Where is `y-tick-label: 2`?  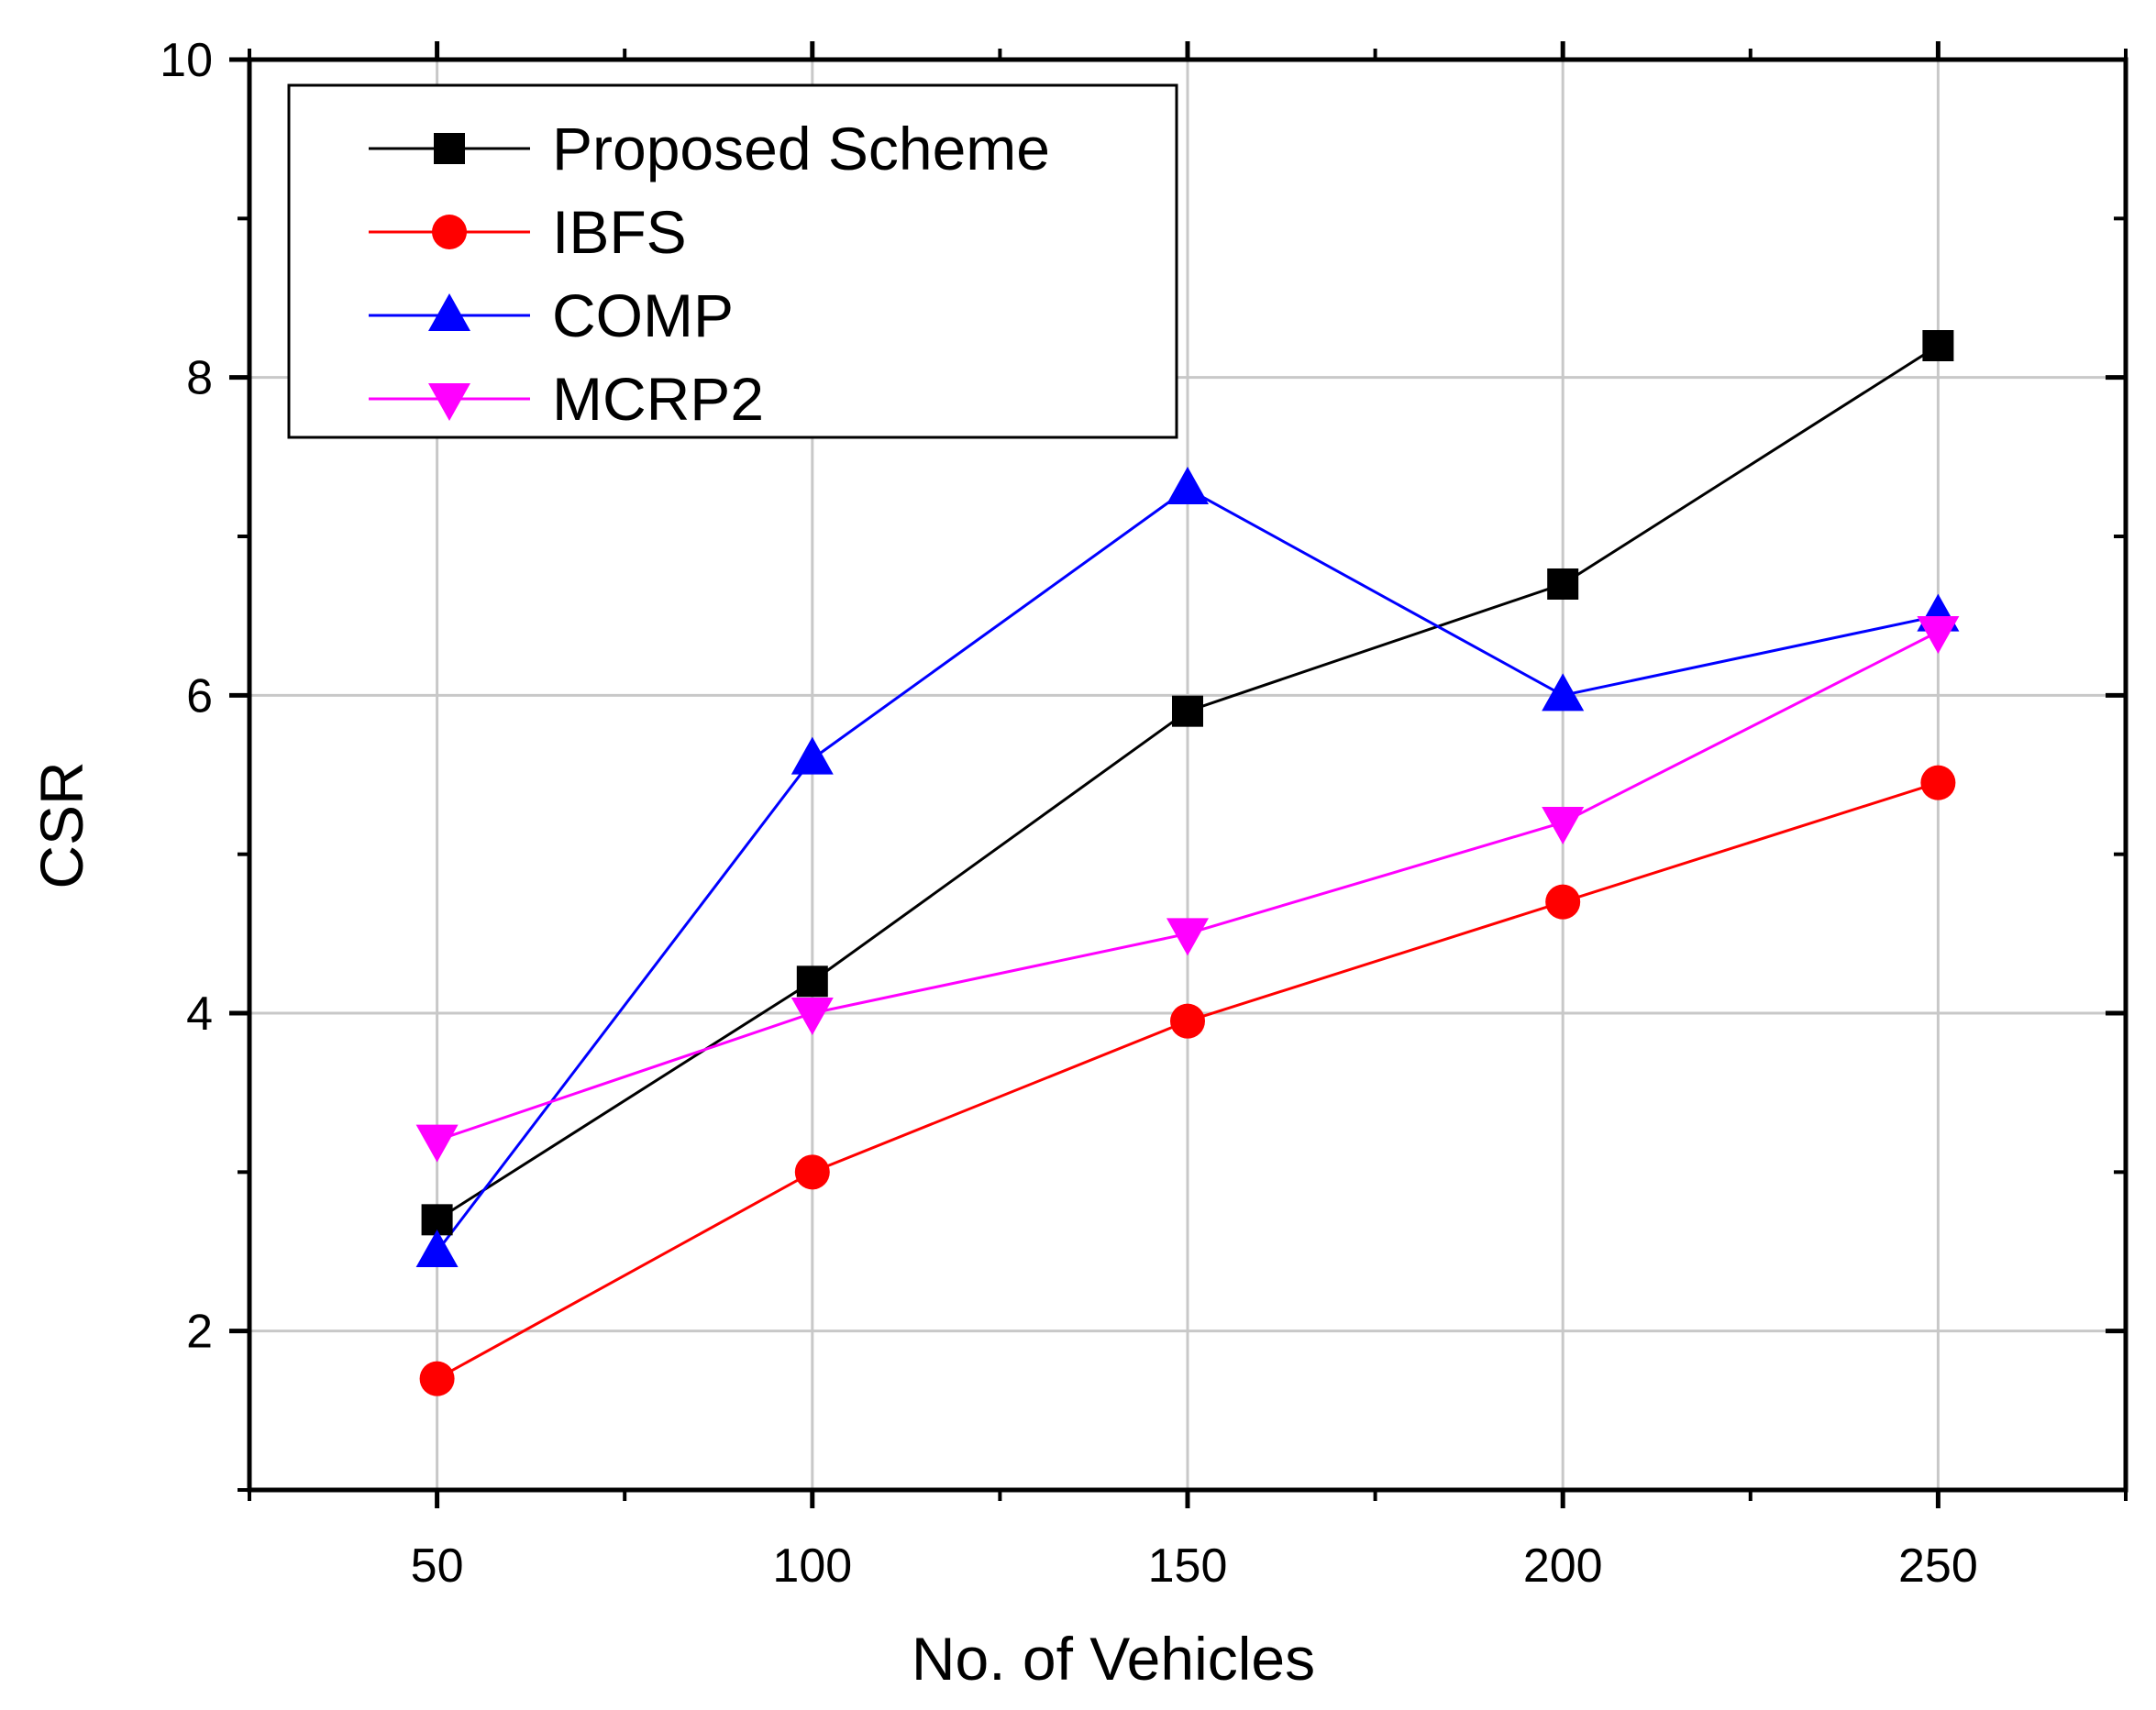 y-tick-label: 2 is located at coordinates (200, 1332).